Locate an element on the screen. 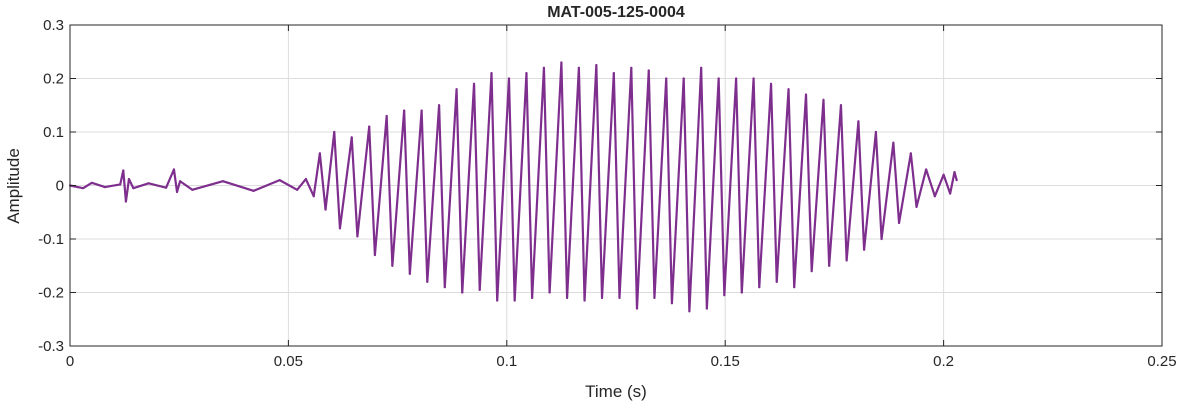  x-tick-label: 0.1 is located at coordinates (506, 361).